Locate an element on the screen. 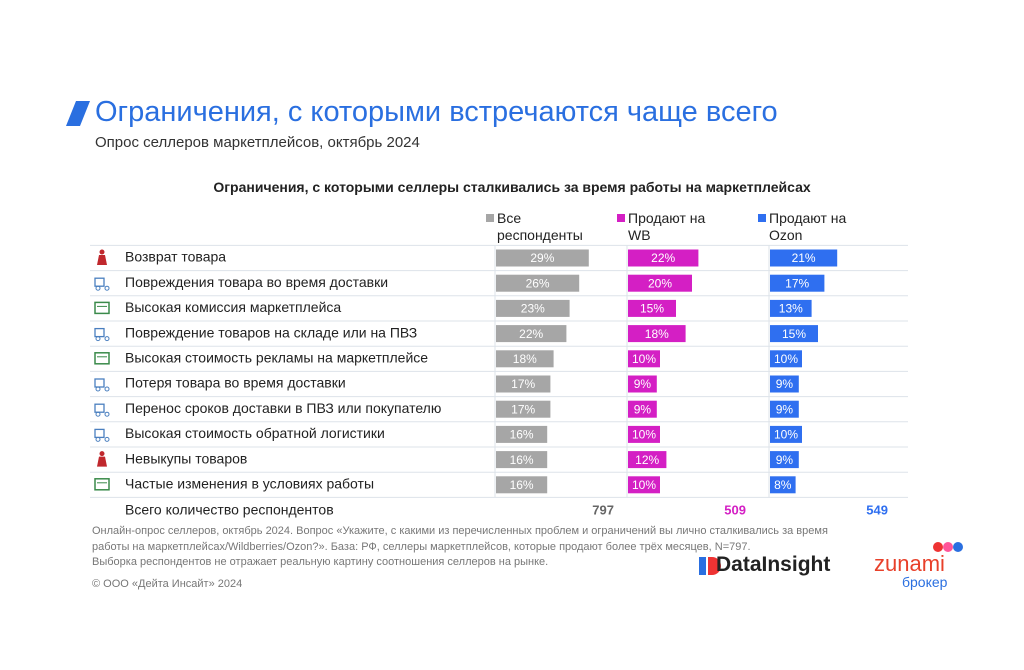 Image resolution: width=1024 pixels, height=670 pixels. legend-item: Все респонденты is located at coordinates (546, 227).